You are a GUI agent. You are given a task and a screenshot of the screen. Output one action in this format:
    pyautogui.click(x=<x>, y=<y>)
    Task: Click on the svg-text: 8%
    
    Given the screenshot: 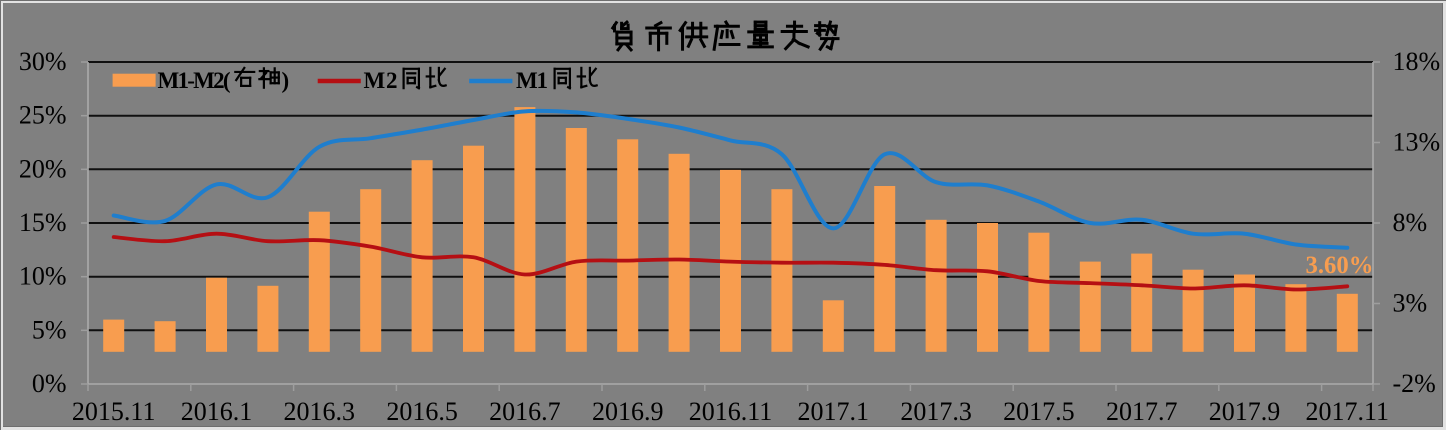 What is the action you would take?
    pyautogui.click(x=1410, y=222)
    